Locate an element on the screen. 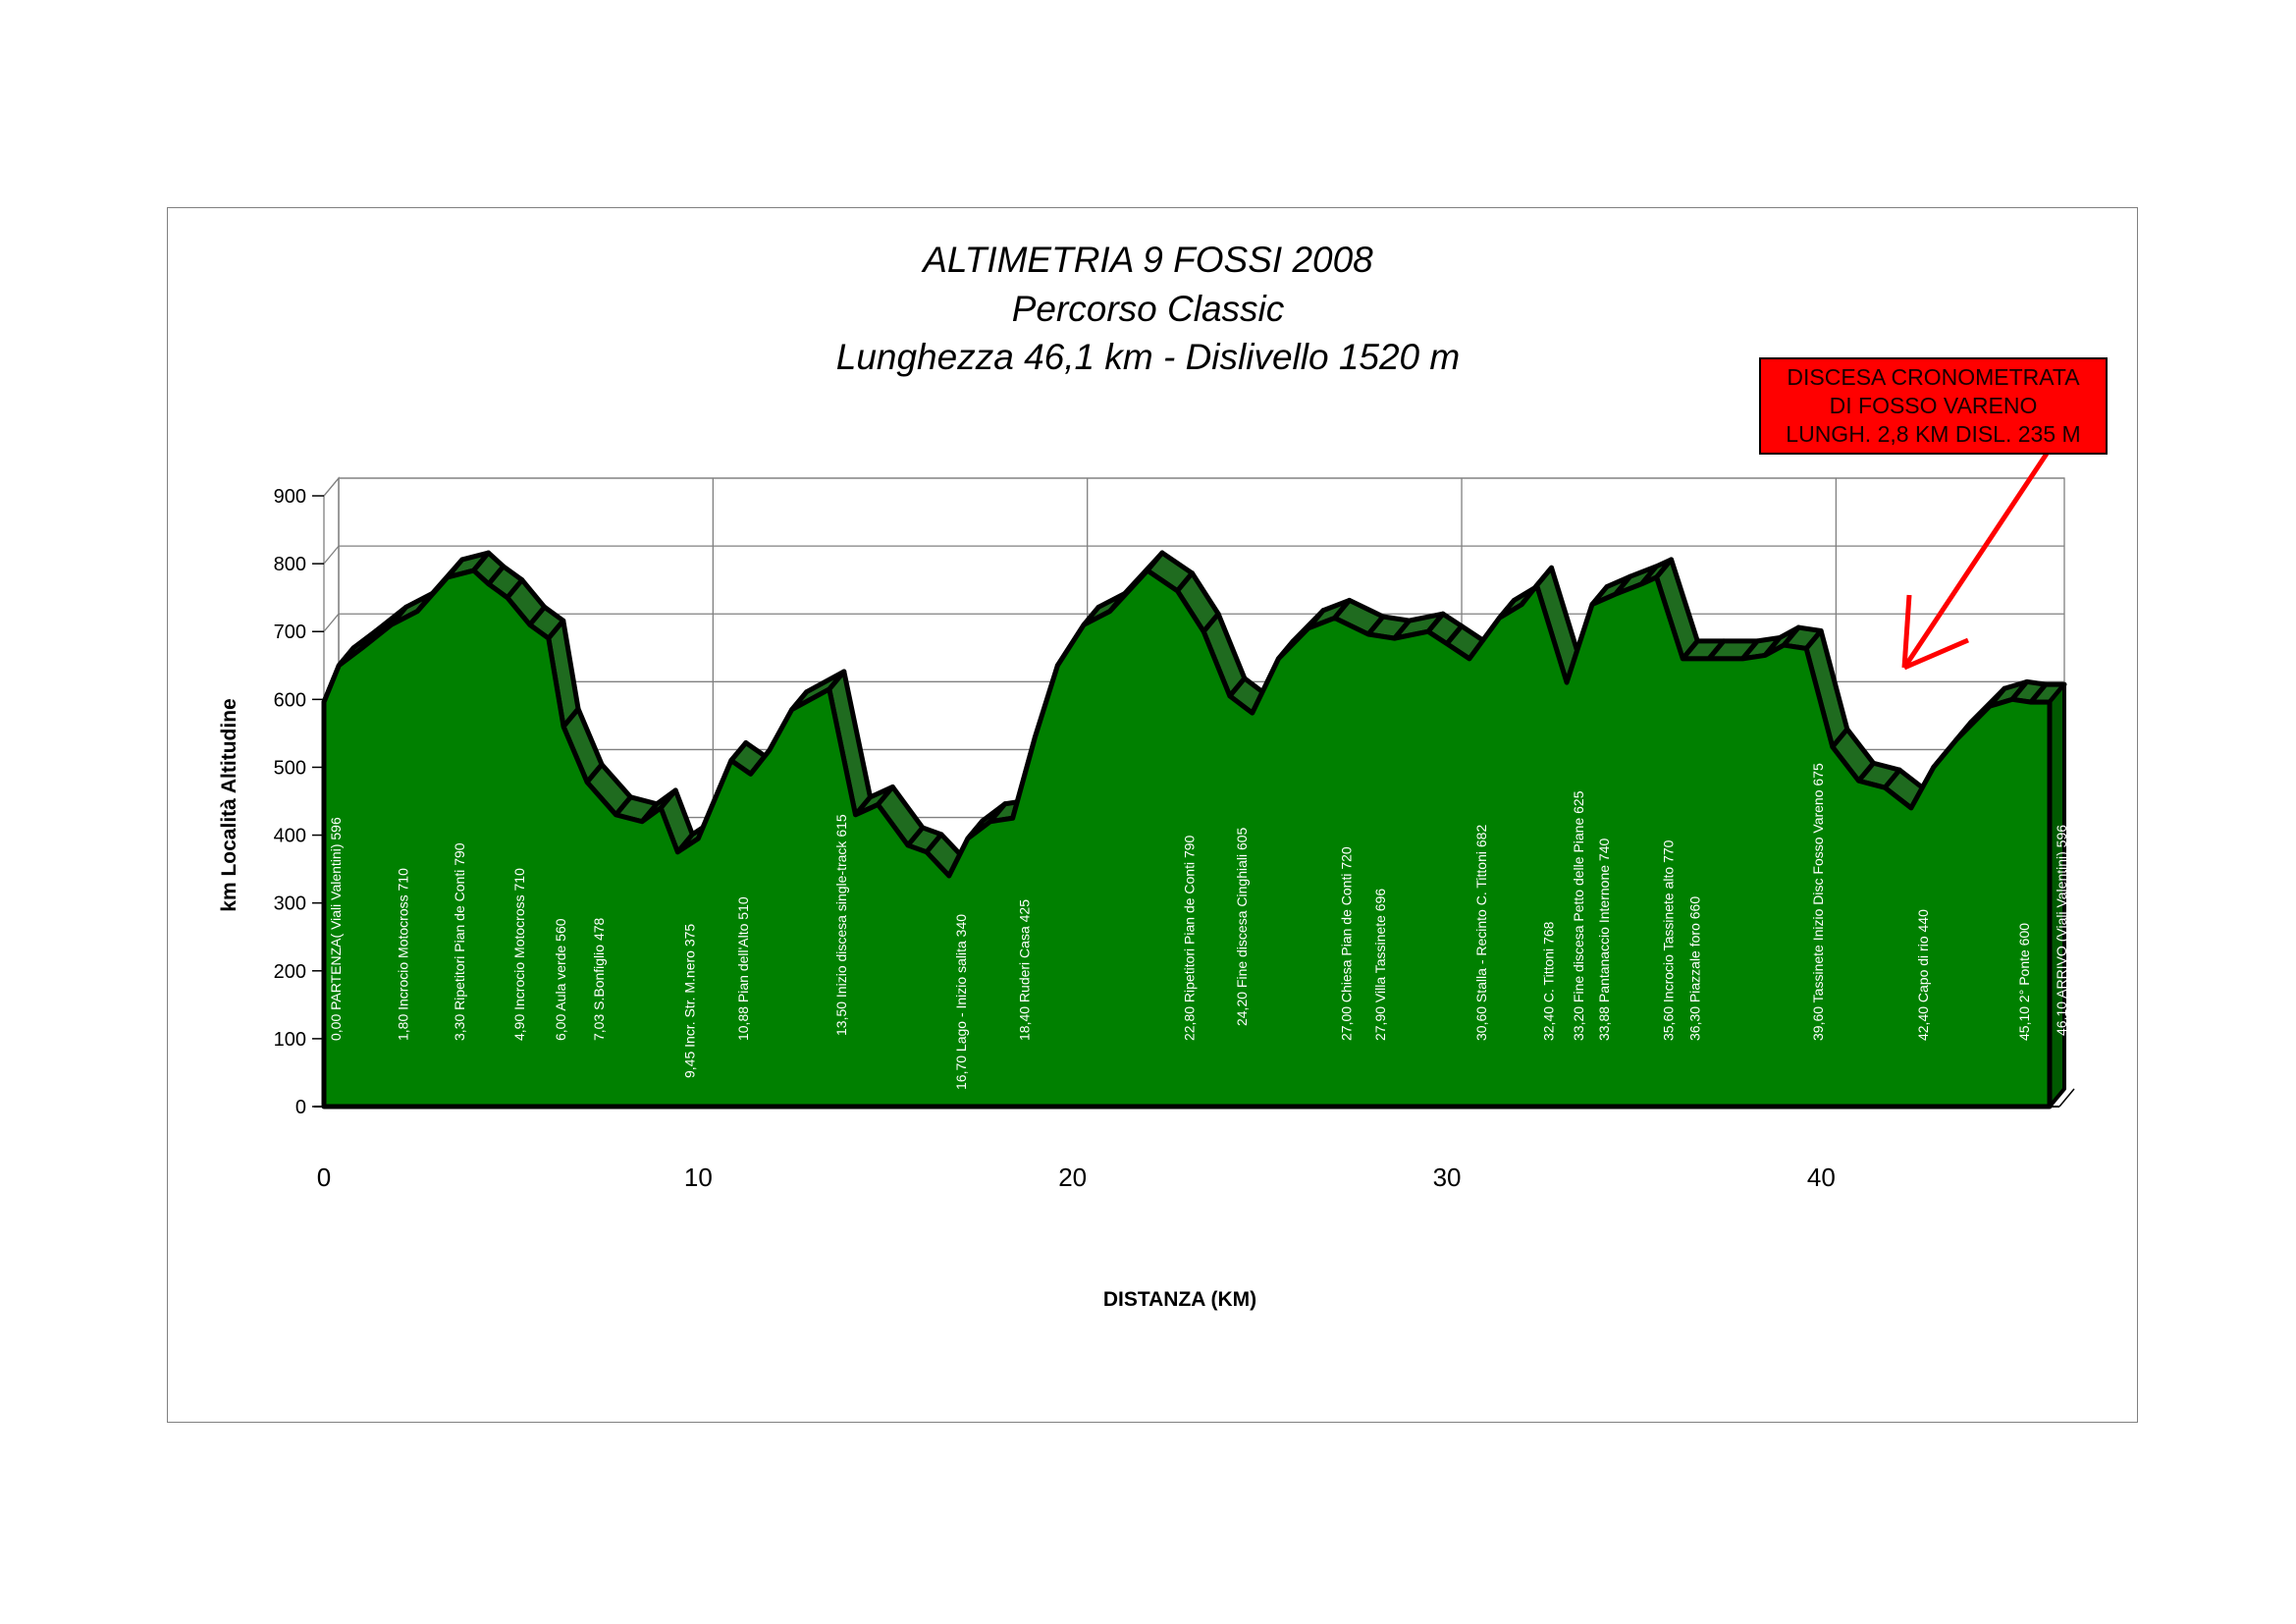 The height and width of the screenshot is (1624, 2296). location-label: 16,70 Lago - Inizio salita 340 is located at coordinates (961, 1002).